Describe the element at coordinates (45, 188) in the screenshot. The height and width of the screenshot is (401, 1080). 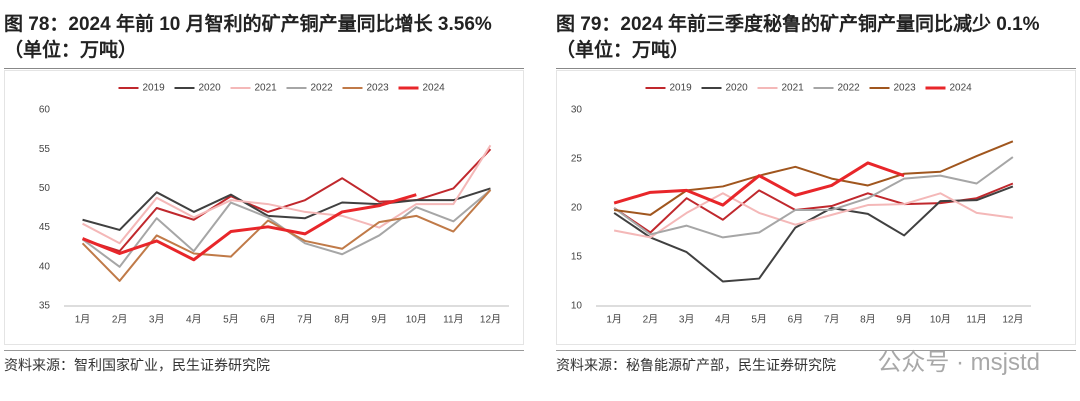
I see `y-tick-label: 50` at that location.